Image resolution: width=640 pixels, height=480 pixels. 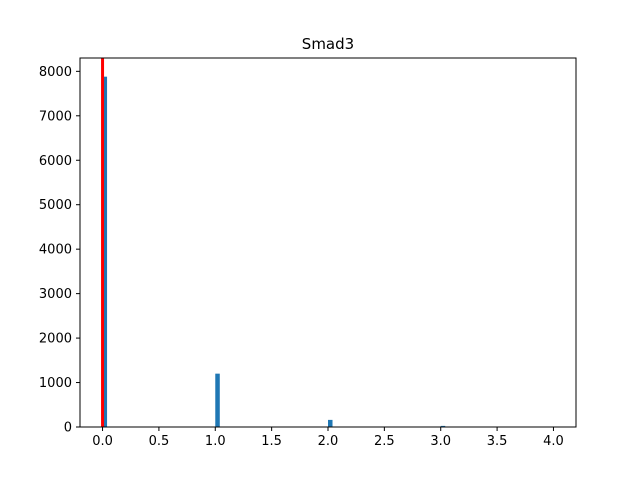 I want to click on y-axis: 0 1000 2000 3000 4000 5000 6000 7000 8000, so click(x=59, y=250).